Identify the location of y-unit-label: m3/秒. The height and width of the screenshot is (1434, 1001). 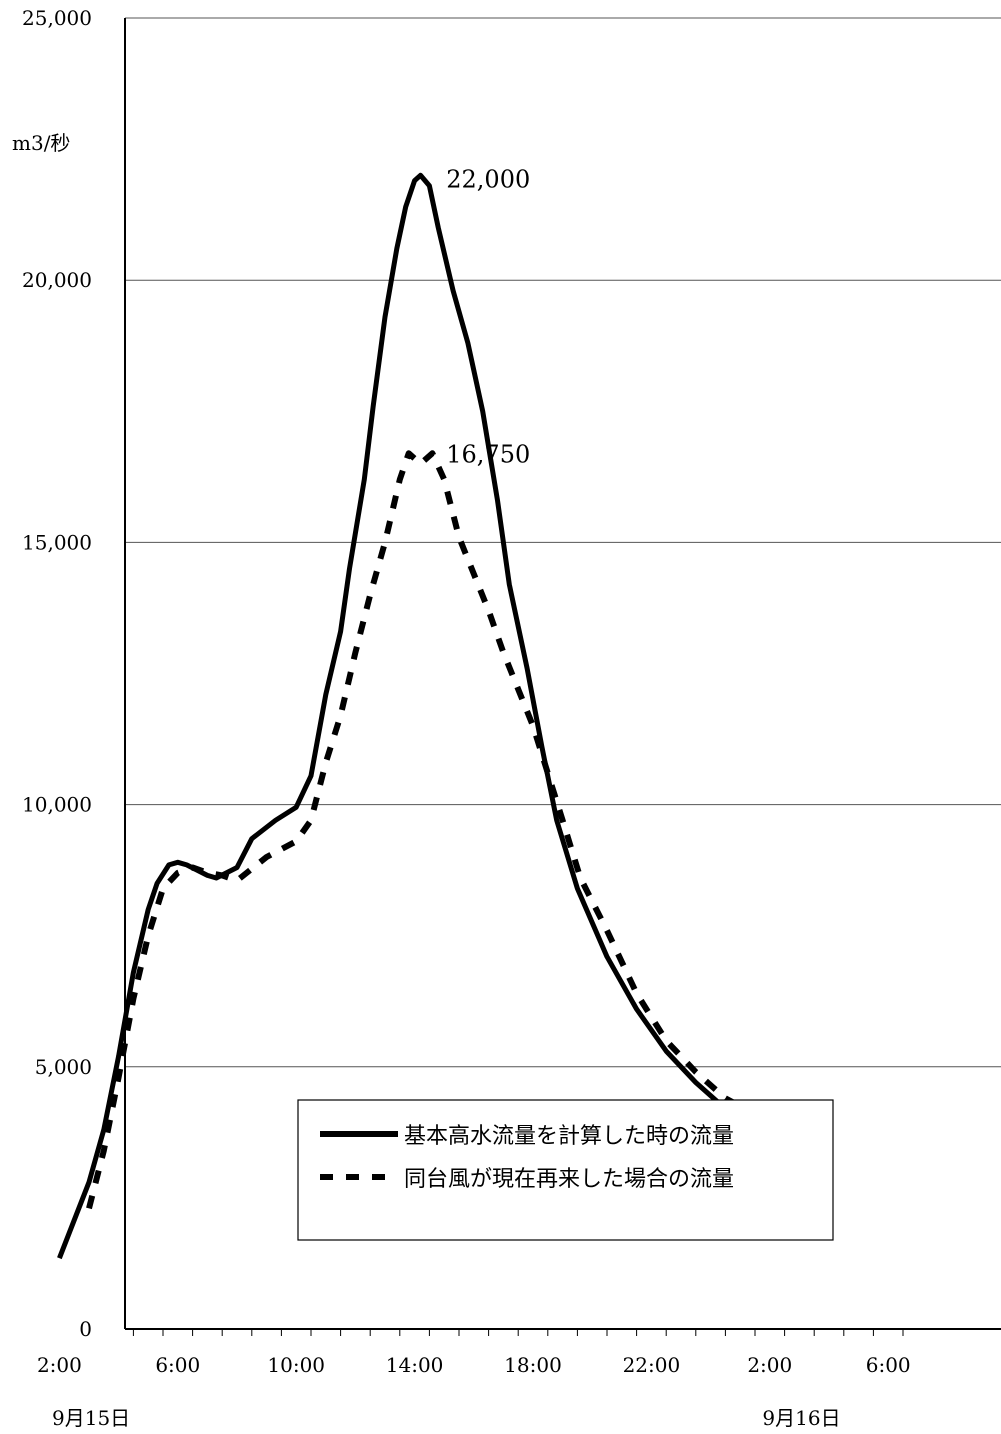
(41, 143).